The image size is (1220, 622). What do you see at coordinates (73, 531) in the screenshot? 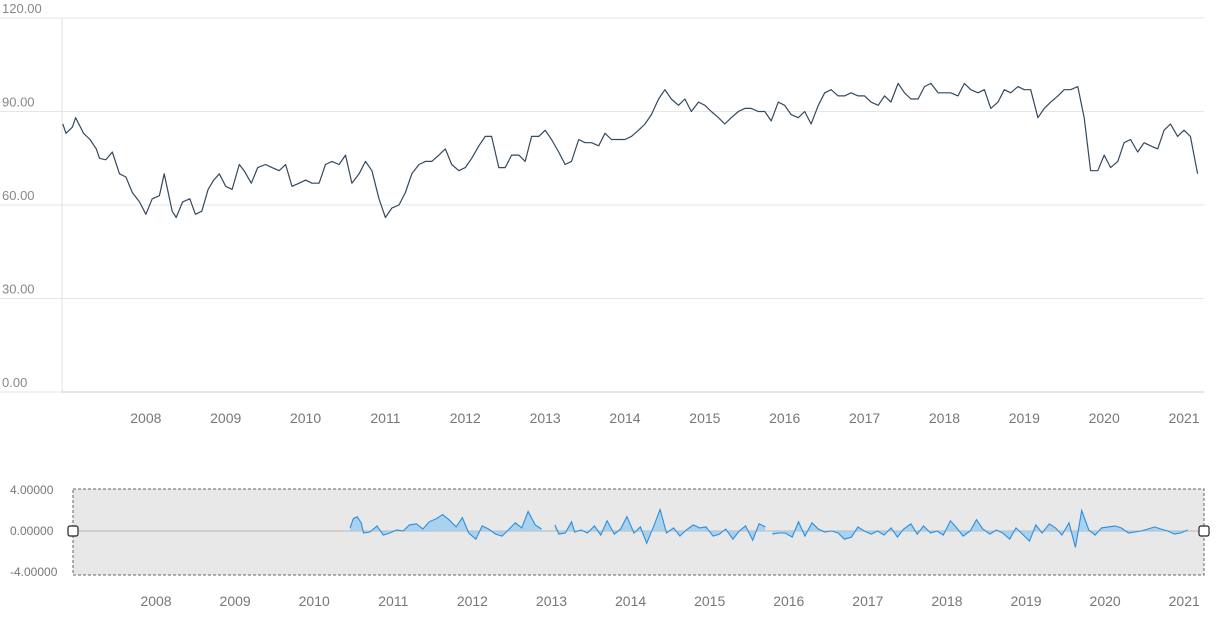
I see `navigator-left-handle` at bounding box center [73, 531].